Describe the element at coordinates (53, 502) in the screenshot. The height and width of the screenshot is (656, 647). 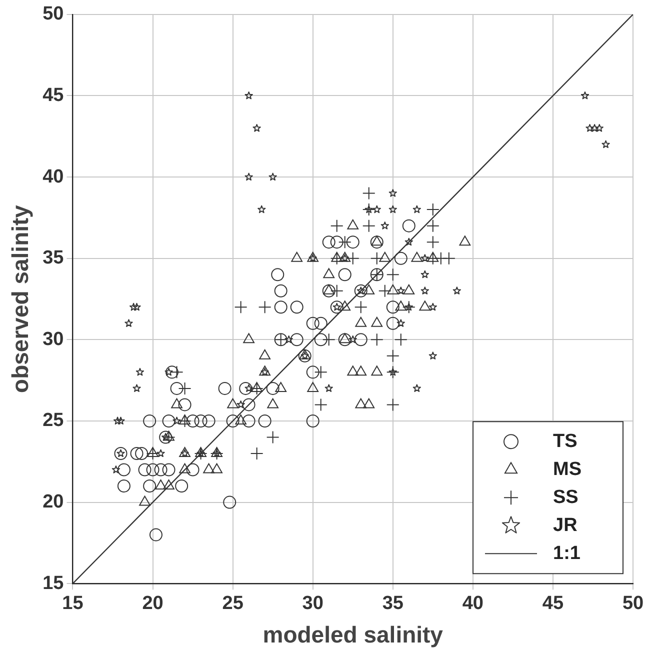
I see `y-tick-label: 20` at that location.